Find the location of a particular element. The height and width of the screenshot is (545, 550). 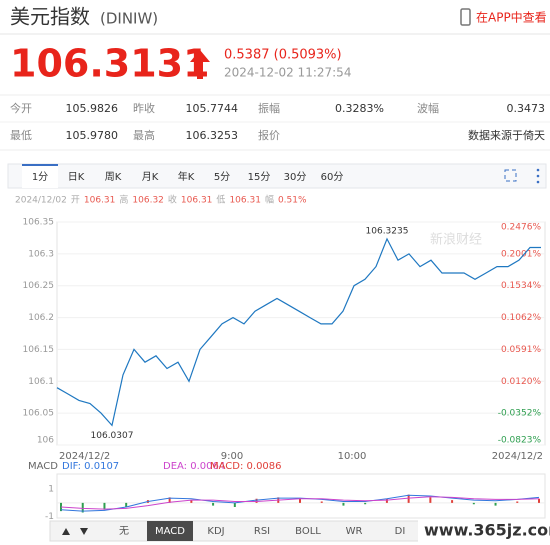

stat-value: 105.9826 is located at coordinates (92, 108).